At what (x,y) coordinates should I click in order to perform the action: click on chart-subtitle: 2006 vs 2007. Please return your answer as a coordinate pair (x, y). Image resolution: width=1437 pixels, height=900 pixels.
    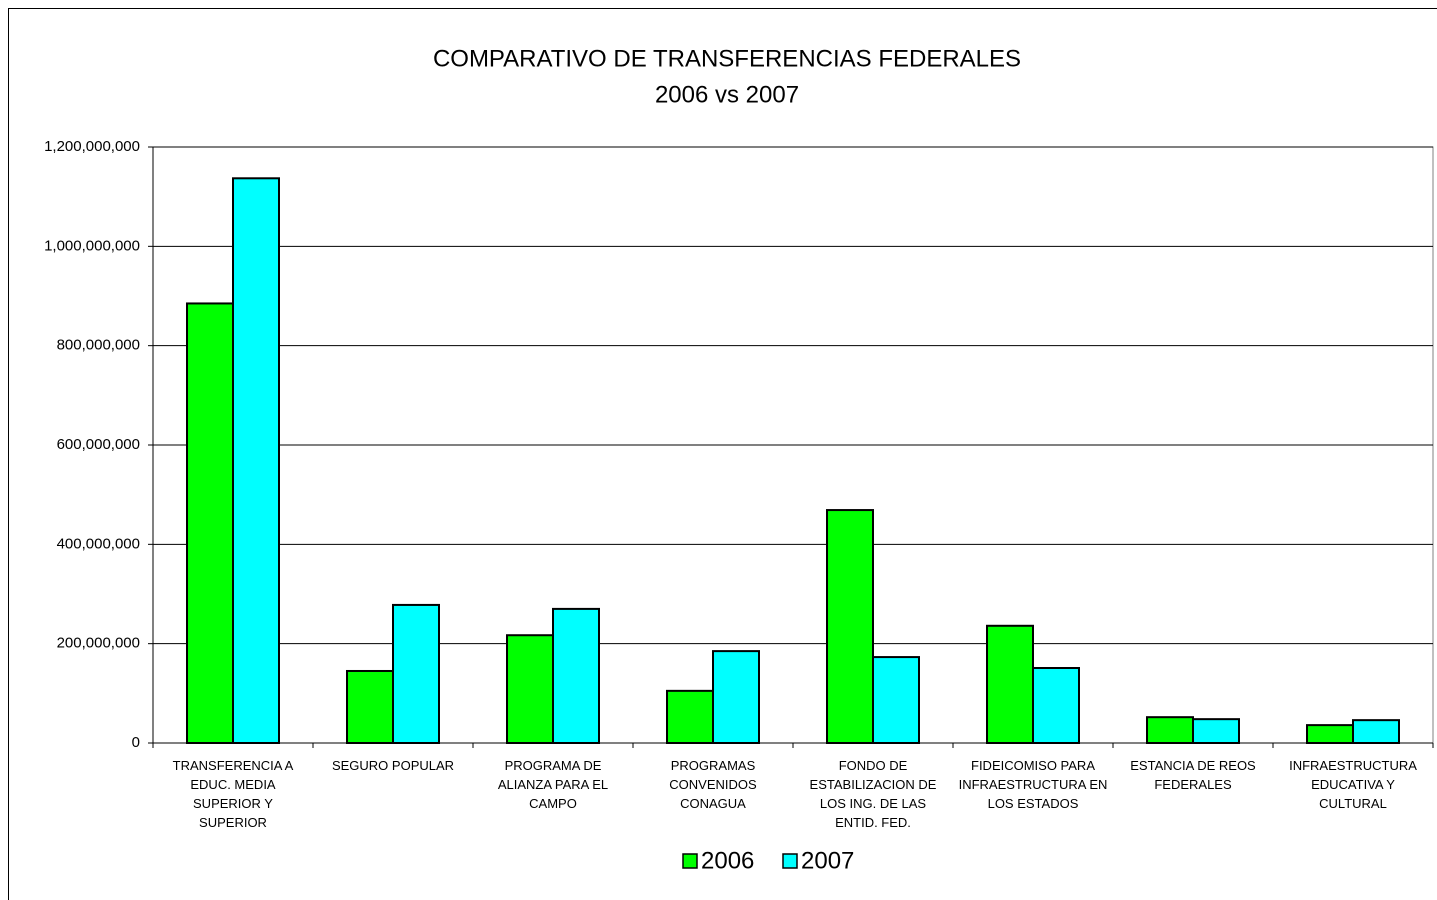
    Looking at the image, I should click on (727, 94).